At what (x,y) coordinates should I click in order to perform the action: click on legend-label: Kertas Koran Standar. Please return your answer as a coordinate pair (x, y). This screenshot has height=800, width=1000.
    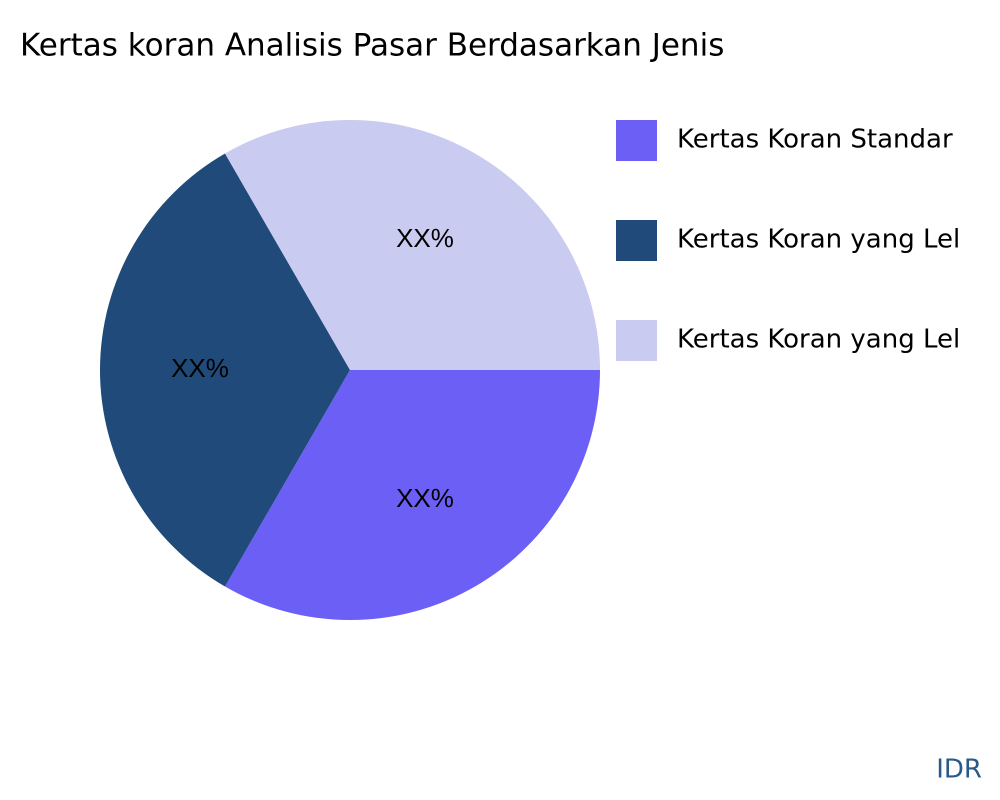
    Looking at the image, I should click on (815, 140).